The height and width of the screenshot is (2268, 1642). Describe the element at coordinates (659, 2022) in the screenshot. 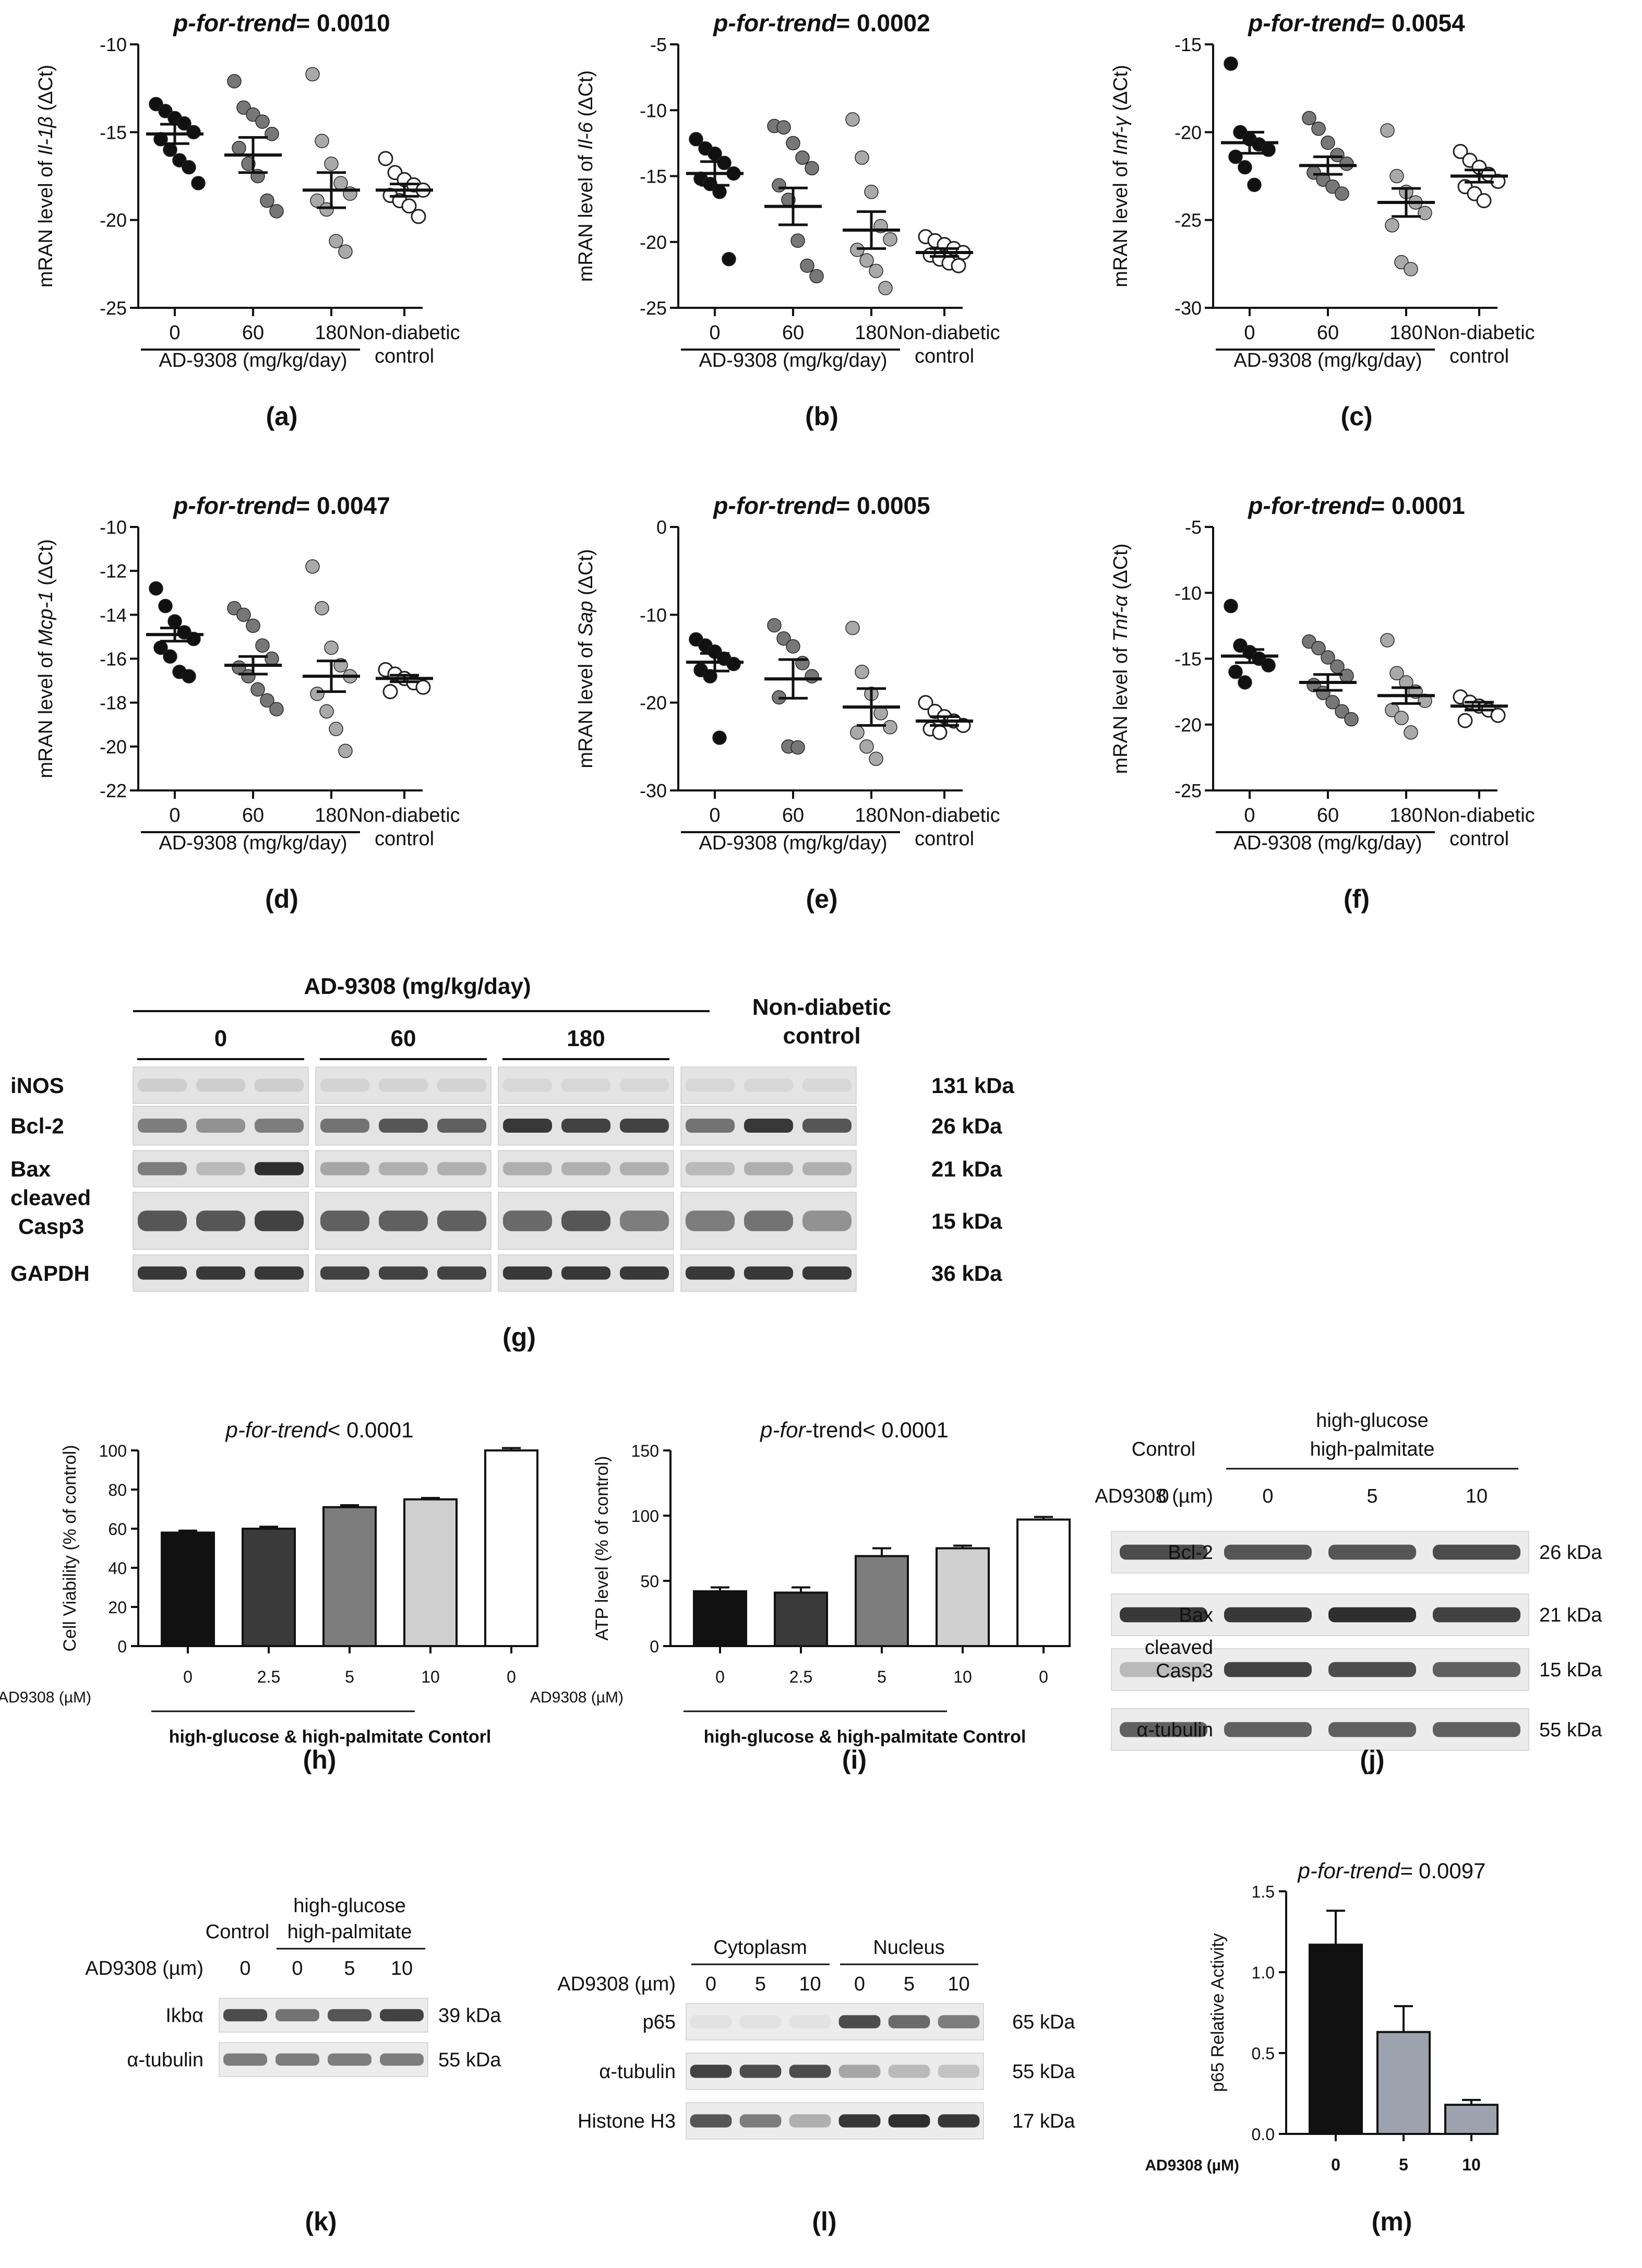

I see `blot-row-label: p65` at that location.